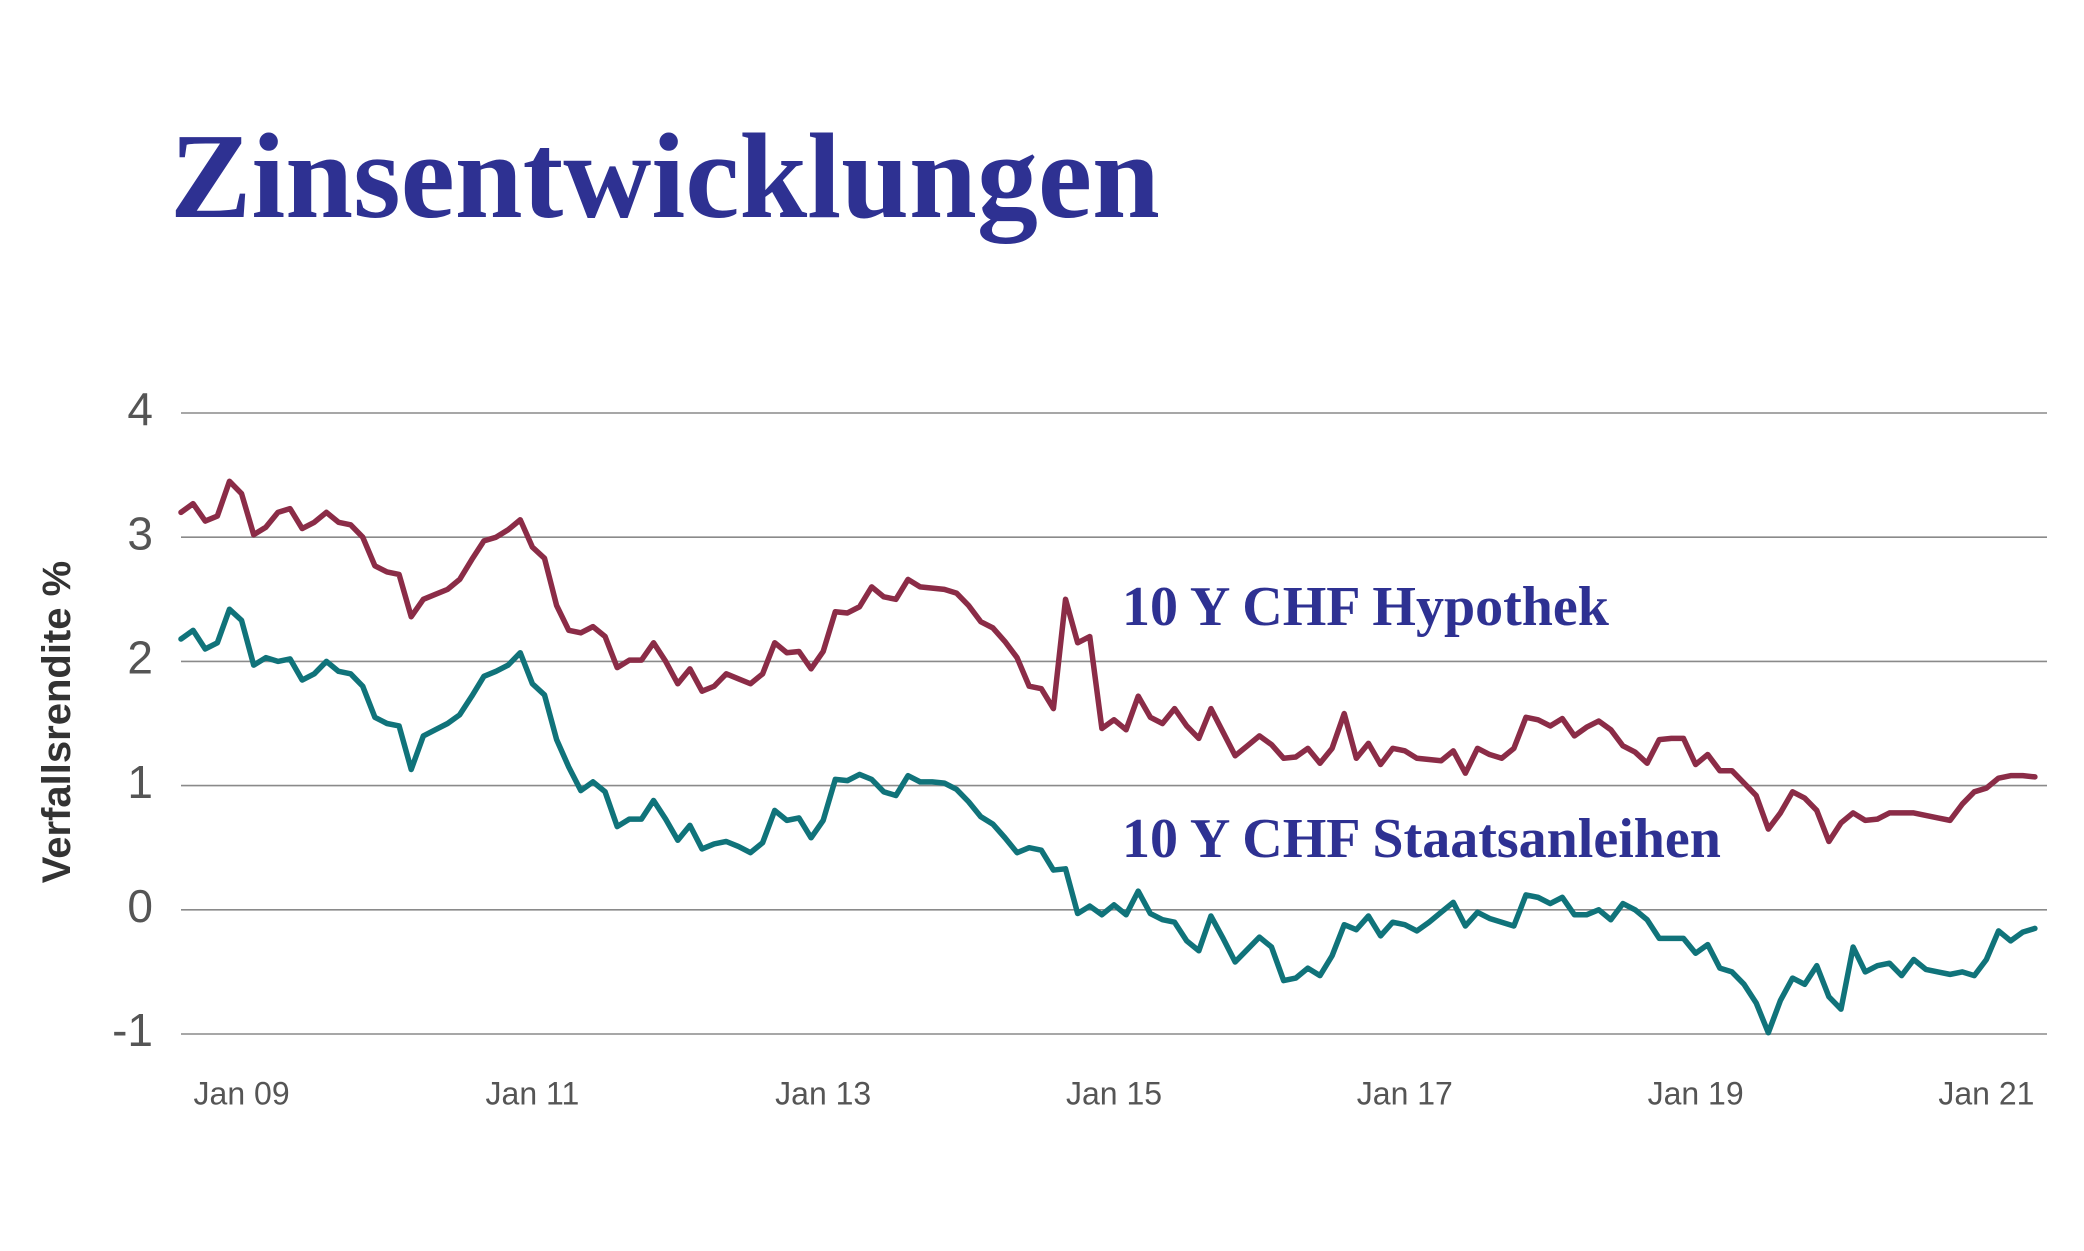  What do you see at coordinates (57, 722) in the screenshot?
I see `y-axis-label: Verfallsrendite %` at bounding box center [57, 722].